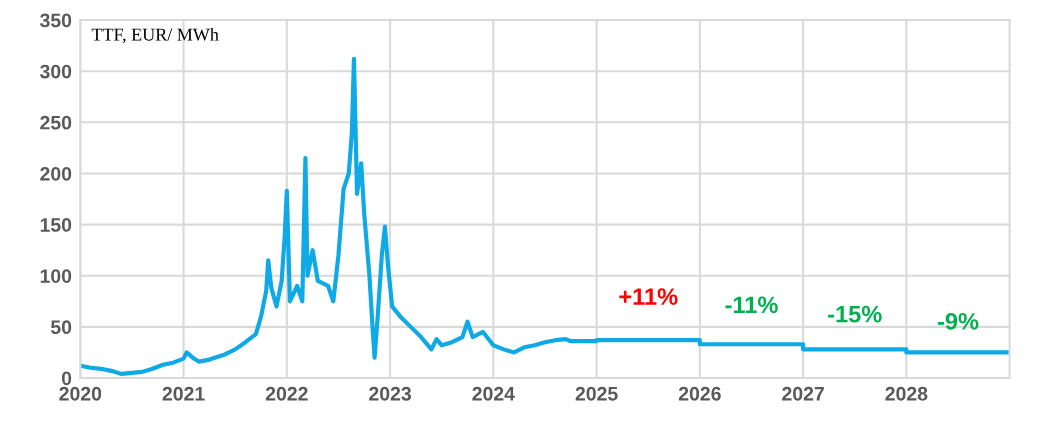 The height and width of the screenshot is (436, 1043). What do you see at coordinates (648, 296) in the screenshot?
I see `annotation: +11%` at bounding box center [648, 296].